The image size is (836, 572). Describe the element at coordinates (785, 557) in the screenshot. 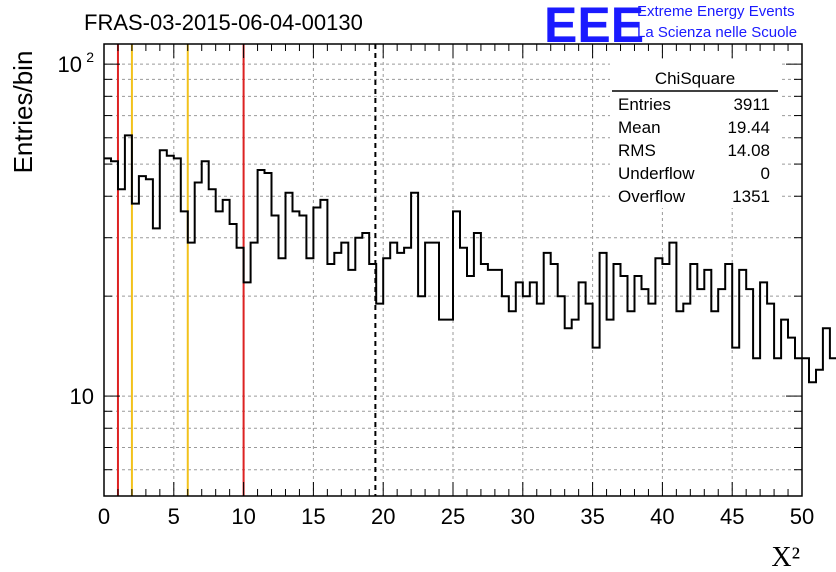

I see `x-axis-label: X²` at that location.